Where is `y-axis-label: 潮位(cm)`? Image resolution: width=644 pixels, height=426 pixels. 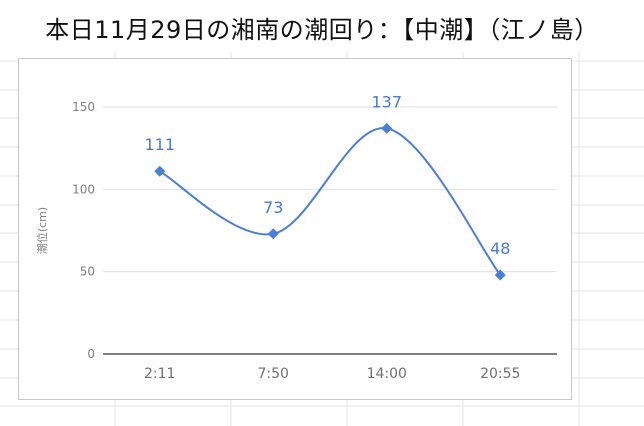 y-axis-label: 潮位(cm) is located at coordinates (42, 230).